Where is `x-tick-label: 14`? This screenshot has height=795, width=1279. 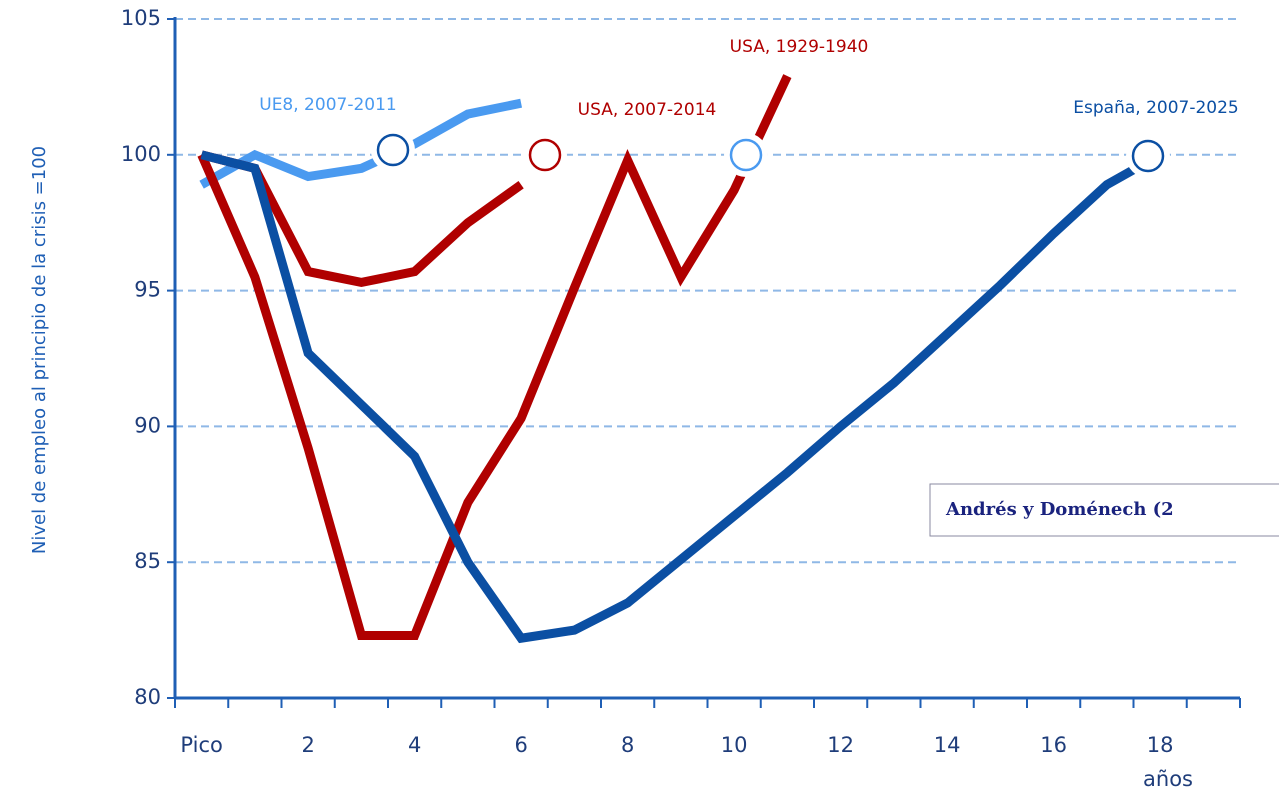
x-tick-label: 14 is located at coordinates (947, 745).